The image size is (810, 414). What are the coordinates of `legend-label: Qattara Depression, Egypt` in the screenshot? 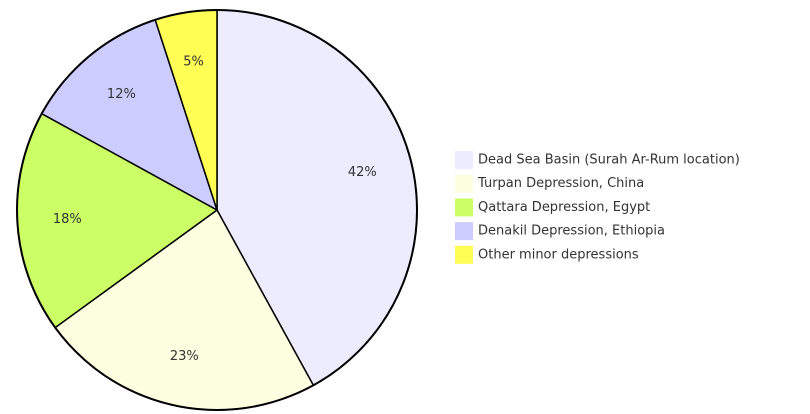 It's located at (564, 207).